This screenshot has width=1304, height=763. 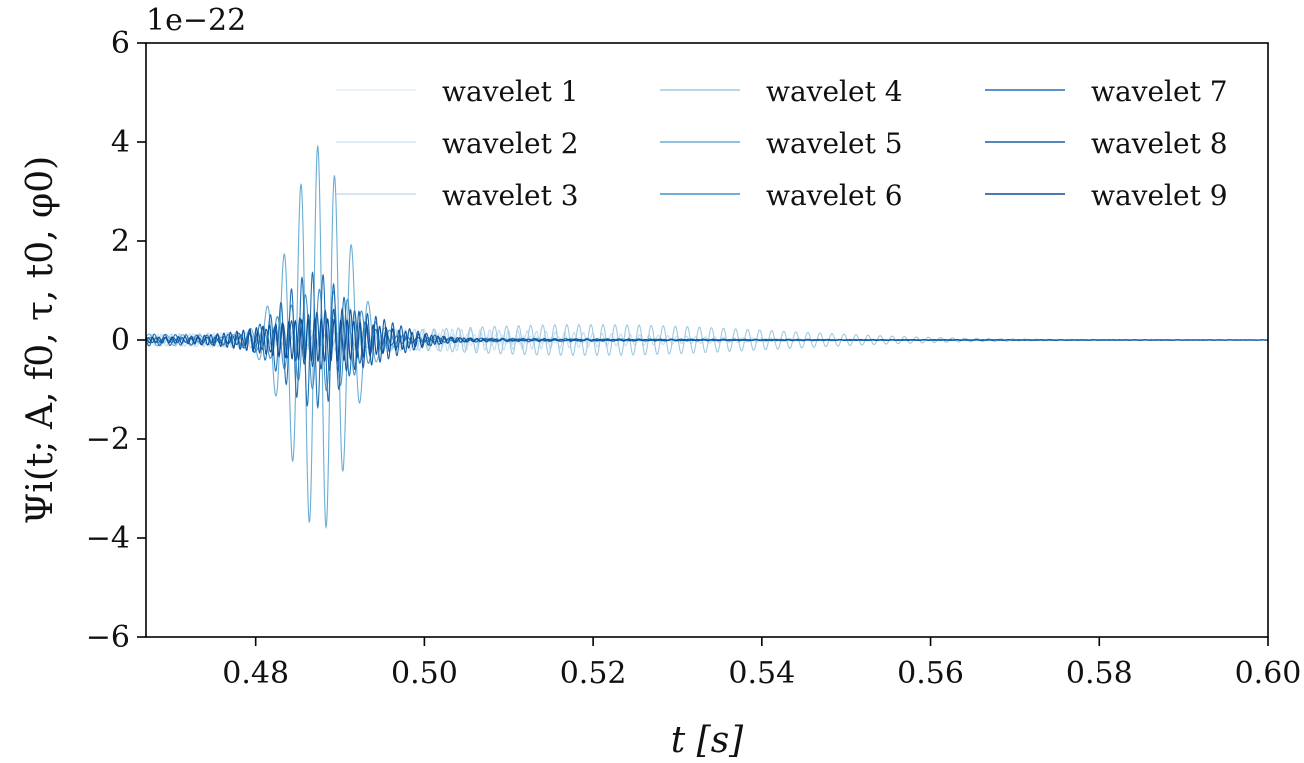 I want to click on x-axis-ticks: 0.48 0.50 0.52 0.54 0.56 0.58 0.60, so click(x=761, y=664).